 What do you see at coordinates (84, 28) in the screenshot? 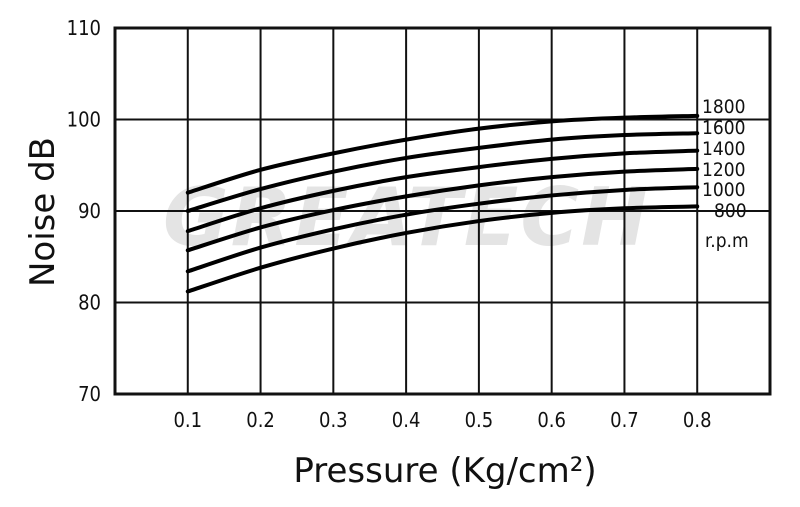
I see `y-tick-label: 110` at bounding box center [84, 28].